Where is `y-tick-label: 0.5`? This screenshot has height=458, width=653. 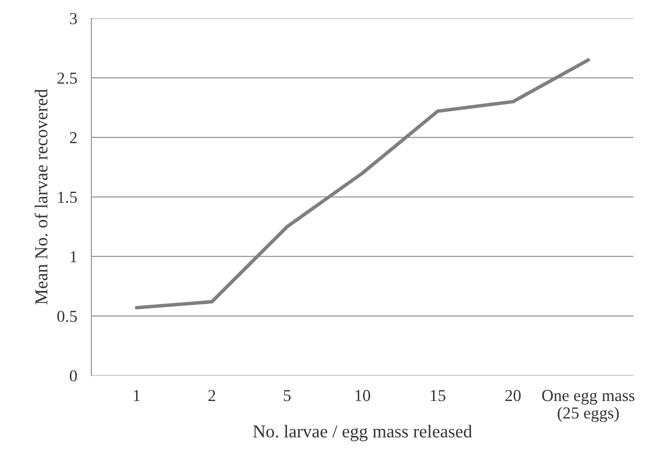 y-tick-label: 0.5 is located at coordinates (67, 316).